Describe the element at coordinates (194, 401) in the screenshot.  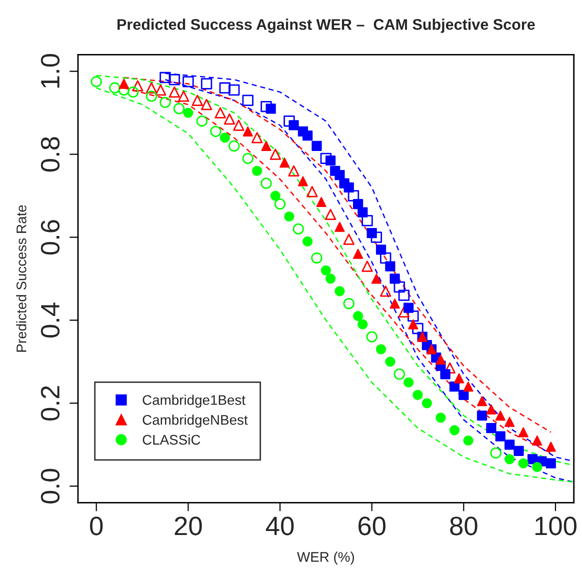
I see `legend-label: Cambridge1Best` at that location.